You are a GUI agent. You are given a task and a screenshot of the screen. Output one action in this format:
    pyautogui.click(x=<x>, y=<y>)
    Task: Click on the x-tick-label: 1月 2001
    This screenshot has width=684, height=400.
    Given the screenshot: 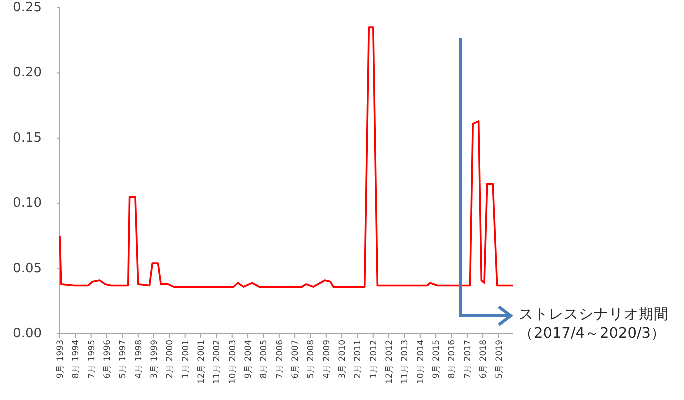 What is the action you would take?
    pyautogui.click(x=186, y=359)
    